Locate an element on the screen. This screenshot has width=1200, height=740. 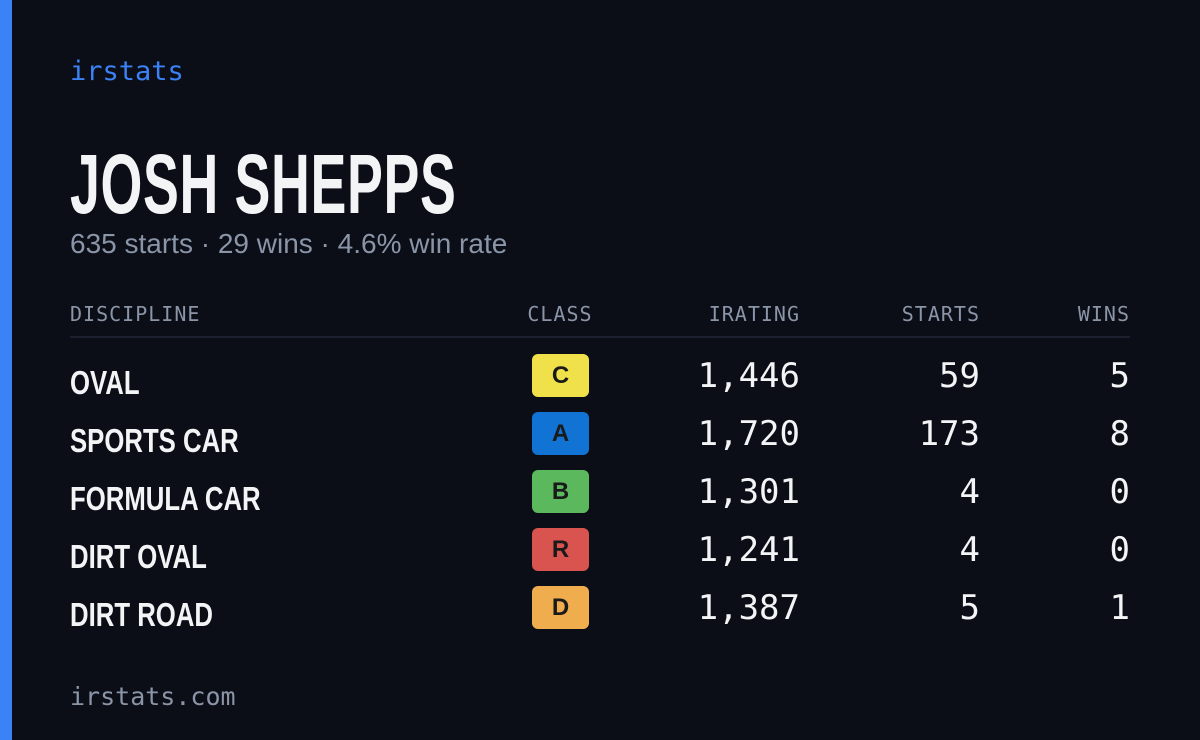
class-badge: B is located at coordinates (560, 491).